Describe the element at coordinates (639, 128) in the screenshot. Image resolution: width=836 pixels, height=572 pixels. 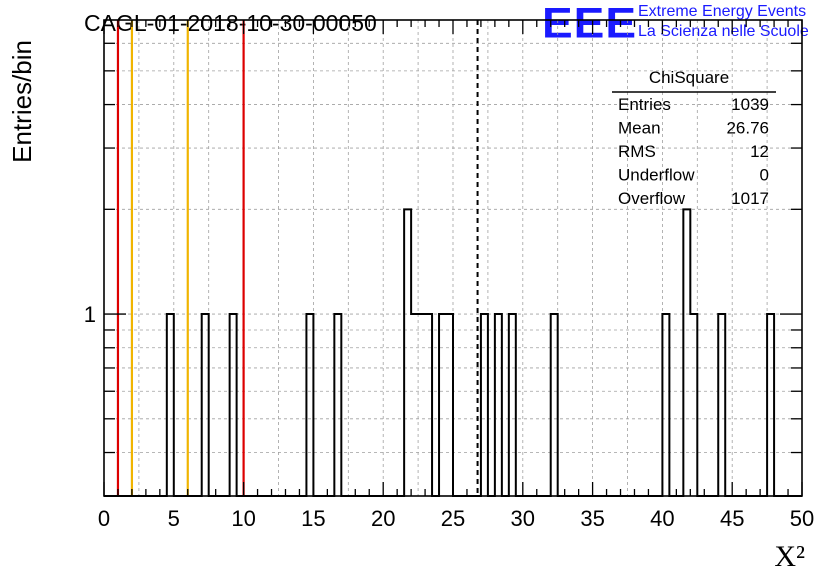
I see `stats-label-mean: Mean` at that location.